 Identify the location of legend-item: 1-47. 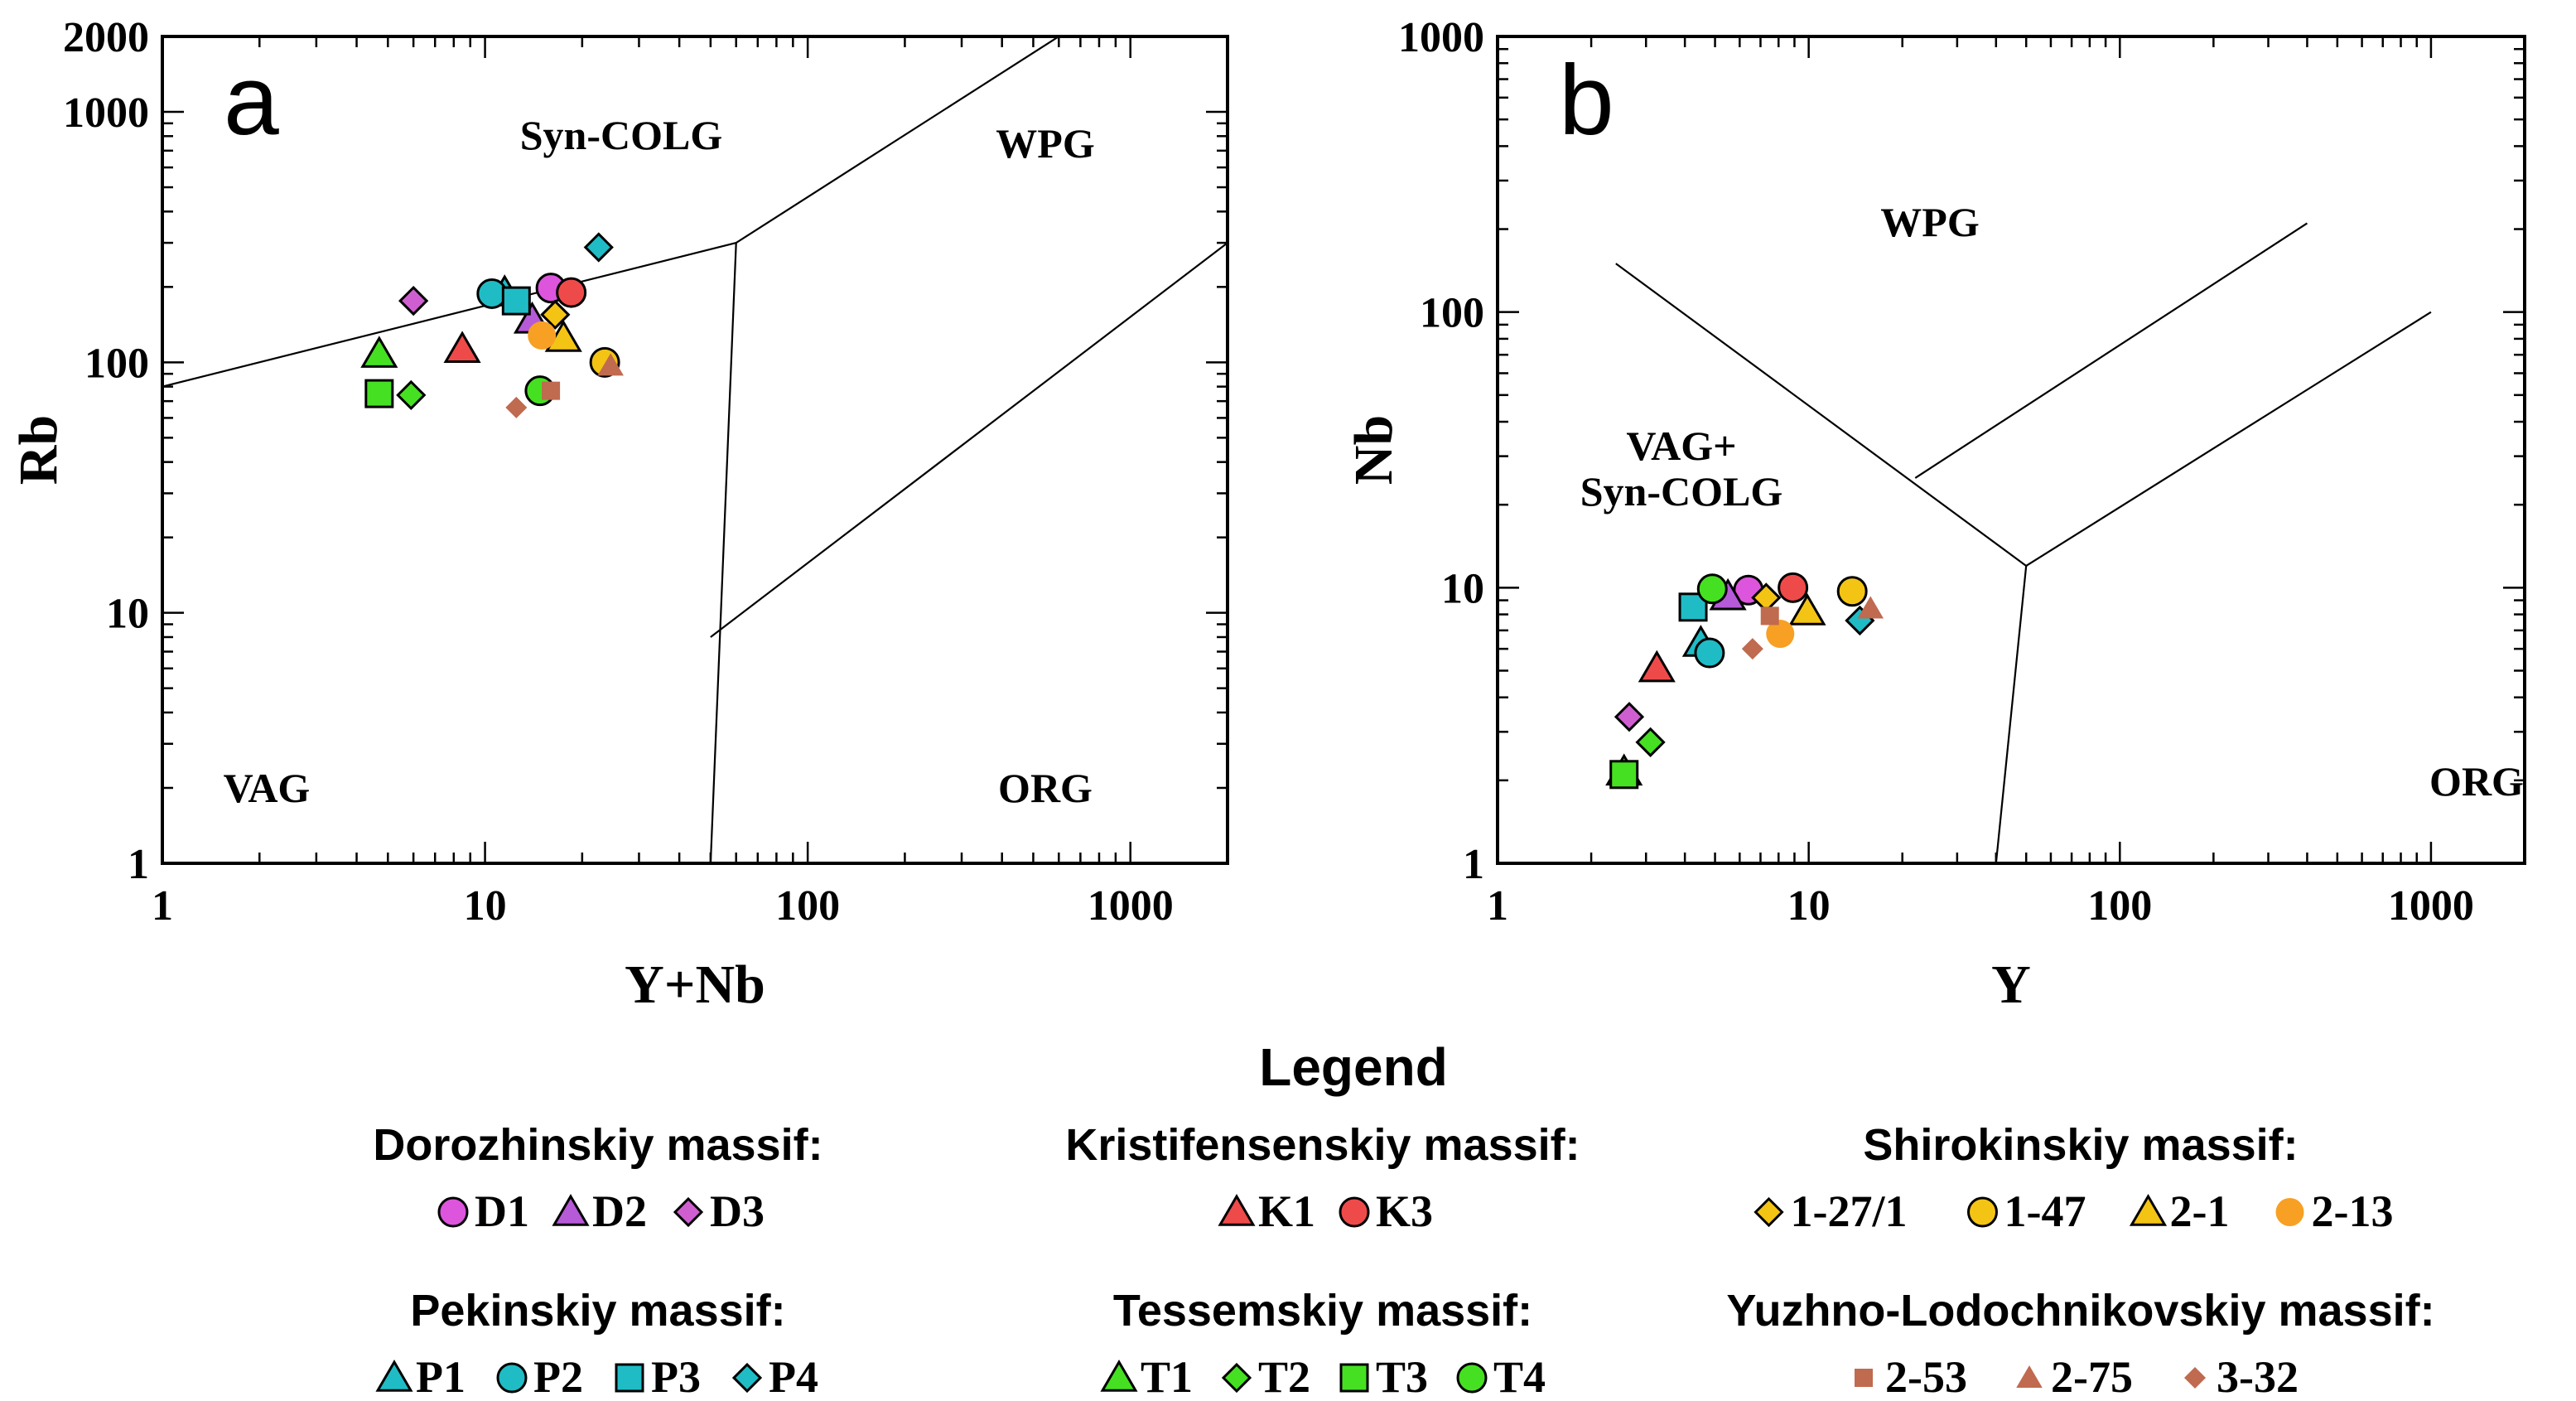
(2026, 1211).